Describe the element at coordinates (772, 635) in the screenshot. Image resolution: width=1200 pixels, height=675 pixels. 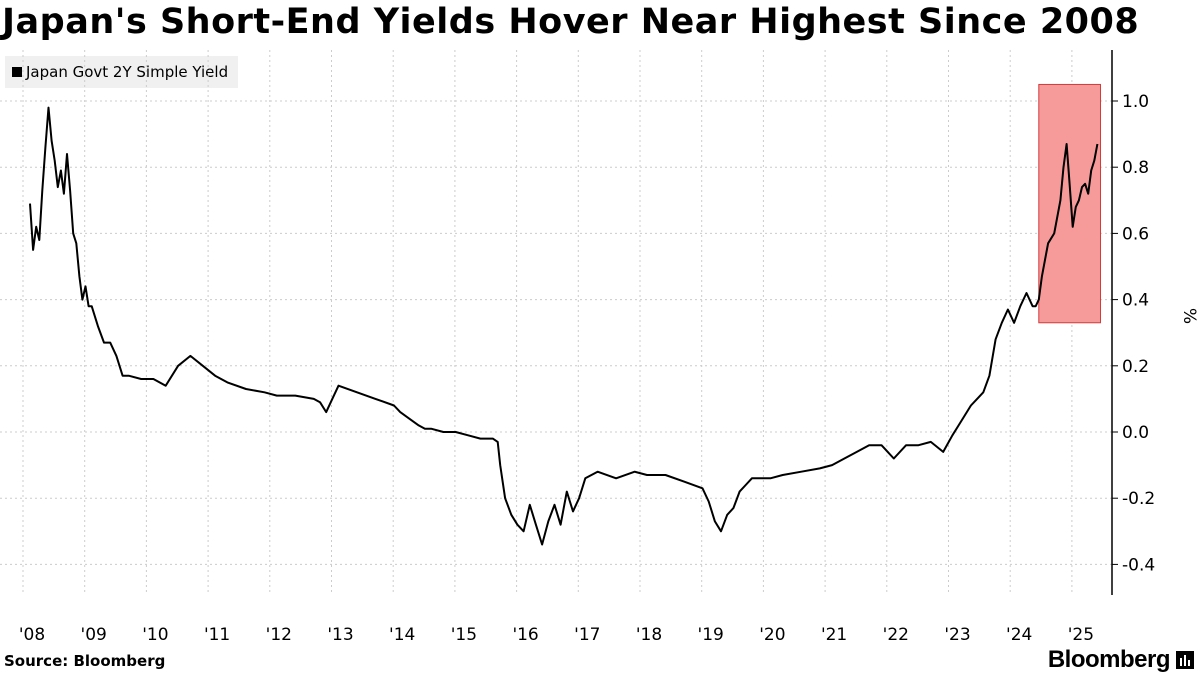
I see `x-tick-label: '20` at that location.